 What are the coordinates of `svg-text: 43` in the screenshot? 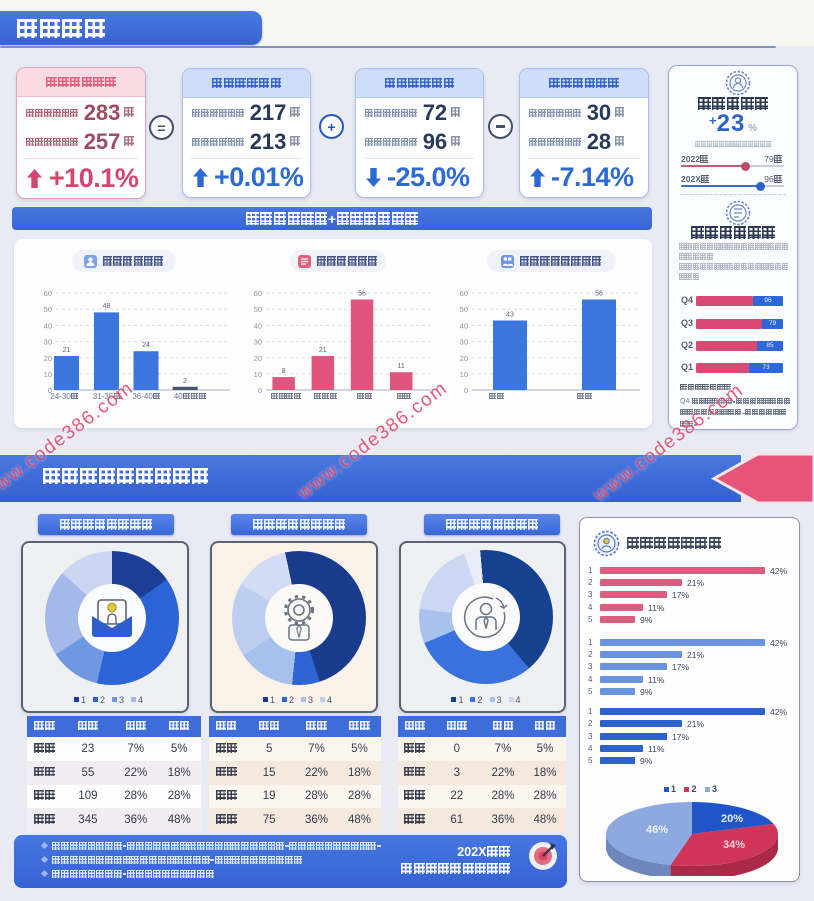 It's located at (510, 315).